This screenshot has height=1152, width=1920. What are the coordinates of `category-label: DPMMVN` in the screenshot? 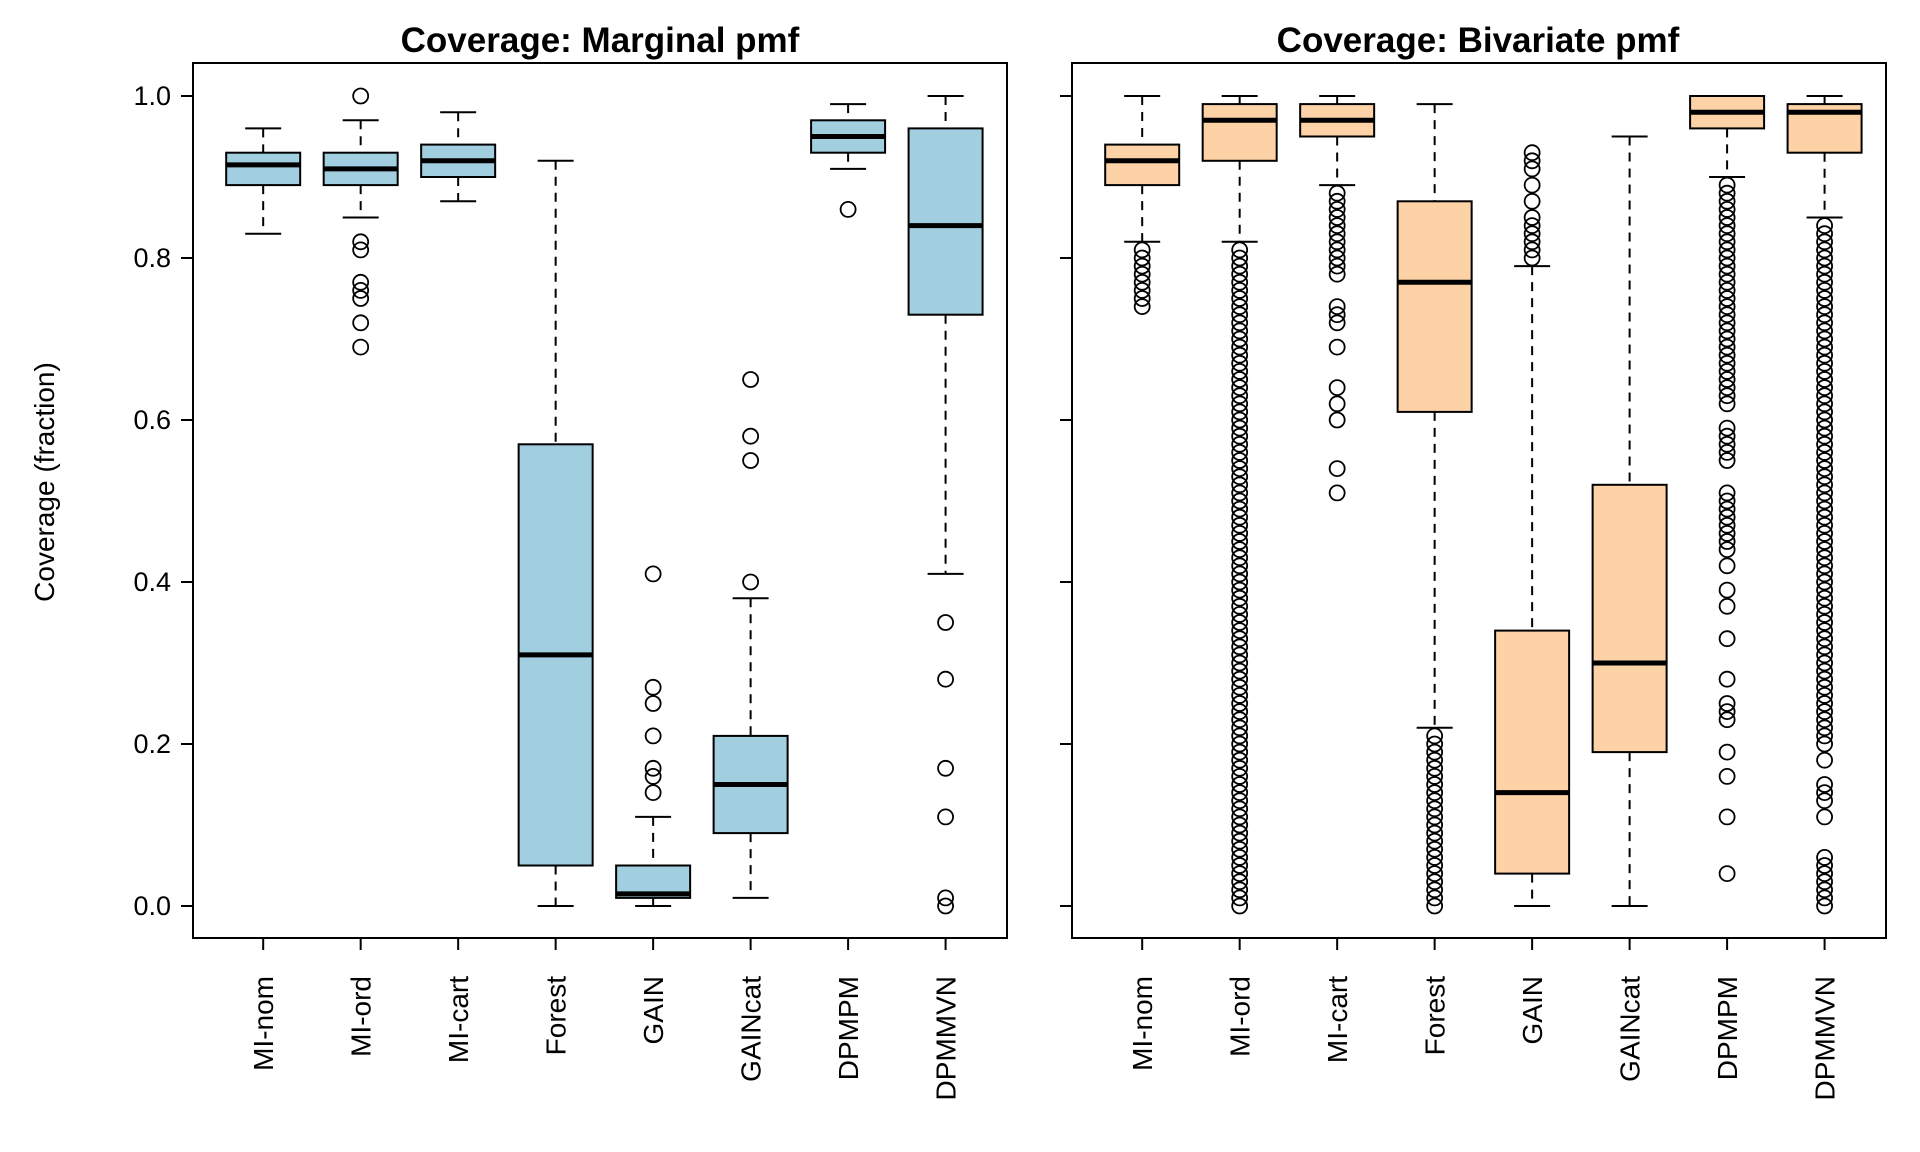 It's located at (1825, 1038).